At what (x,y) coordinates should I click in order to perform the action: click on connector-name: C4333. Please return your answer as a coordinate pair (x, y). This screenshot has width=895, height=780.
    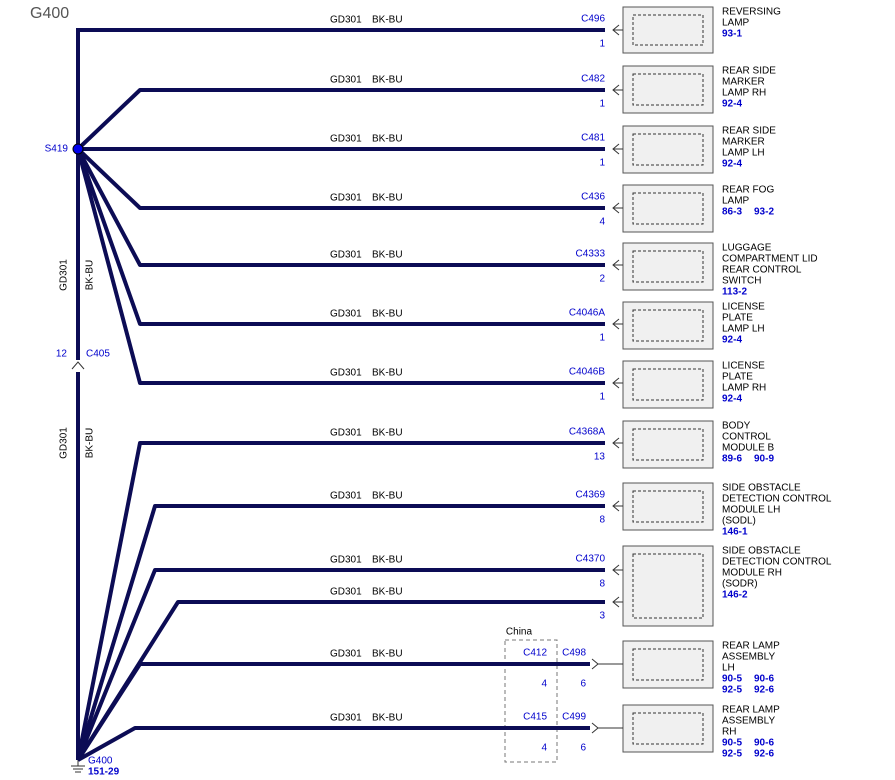
    Looking at the image, I should click on (591, 254).